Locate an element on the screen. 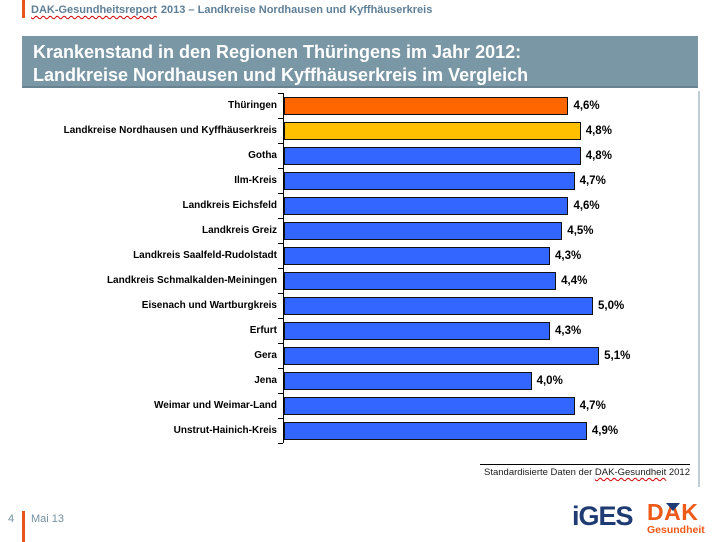  dak-logo-subtitle: Gesundheit is located at coordinates (676, 530).